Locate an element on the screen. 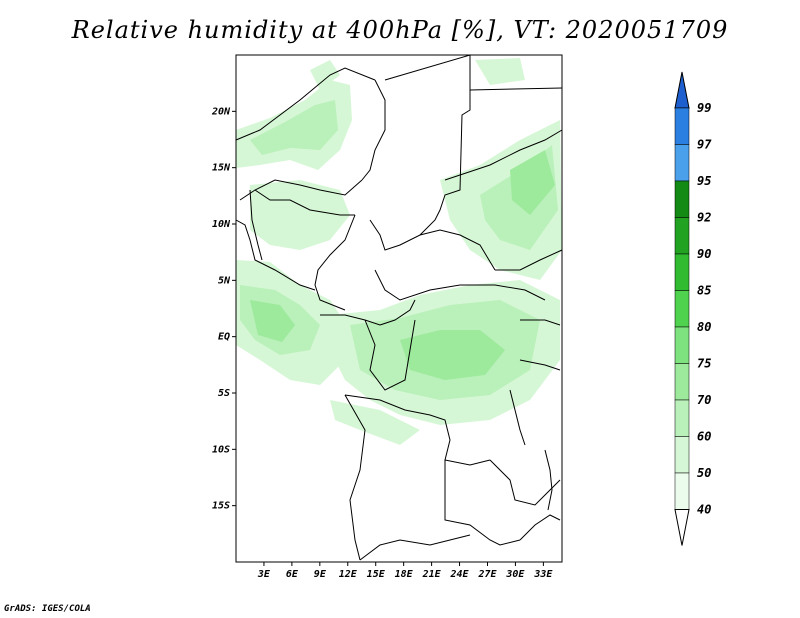 This screenshot has width=800, height=618. border-south is located at coordinates (415, 547).